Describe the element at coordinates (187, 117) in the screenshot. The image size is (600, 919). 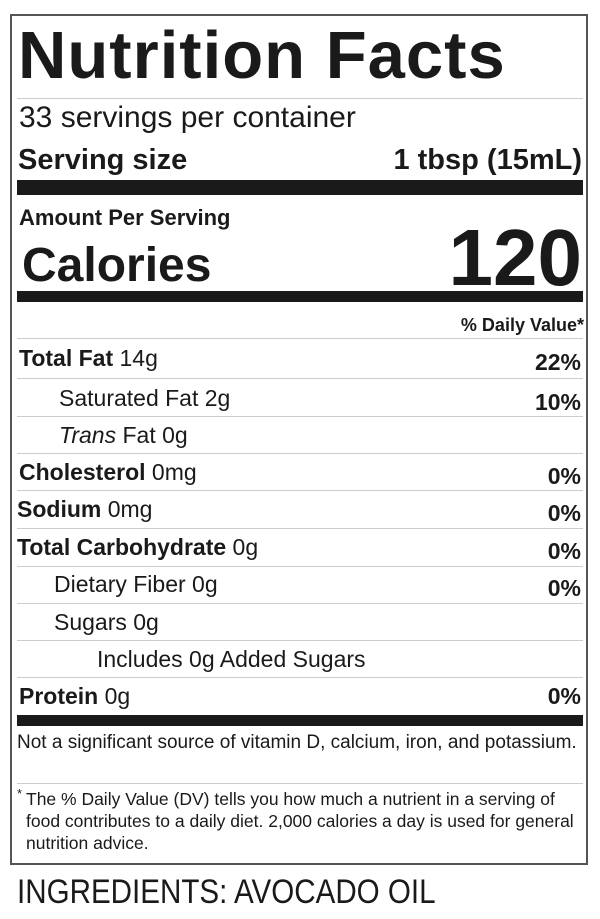
I see `servings-per-container: 33 servings per container` at that location.